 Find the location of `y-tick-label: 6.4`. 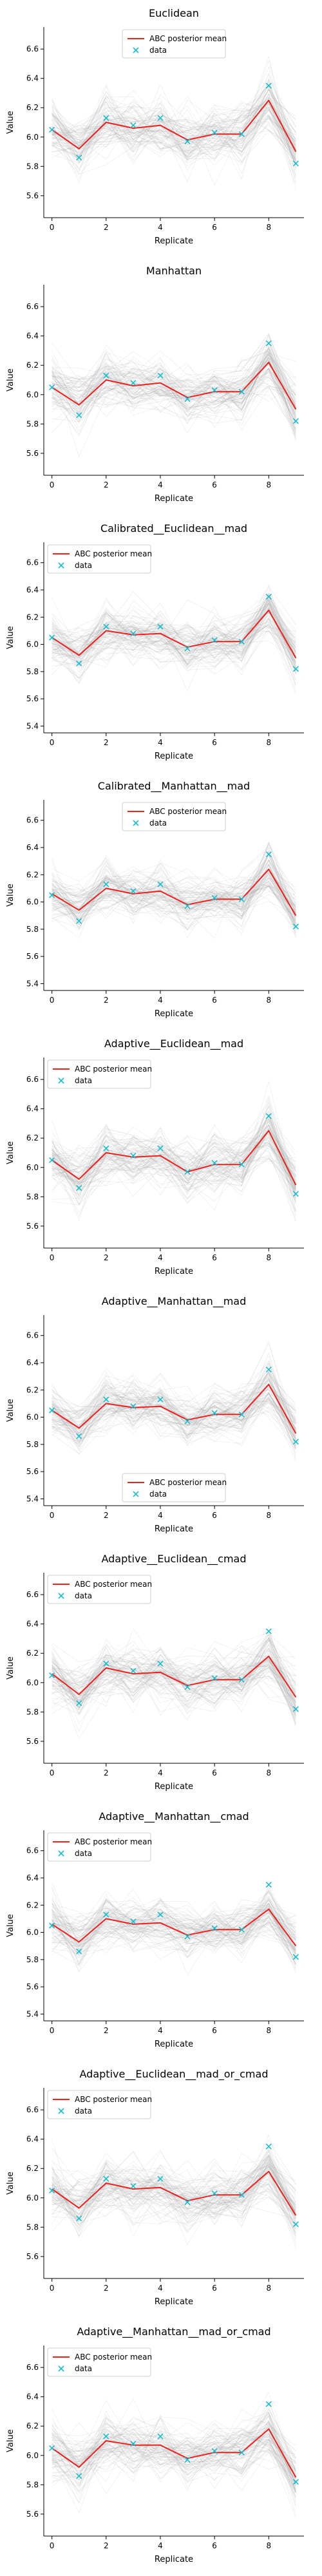

y-tick-label: 6.4 is located at coordinates (32, 847).